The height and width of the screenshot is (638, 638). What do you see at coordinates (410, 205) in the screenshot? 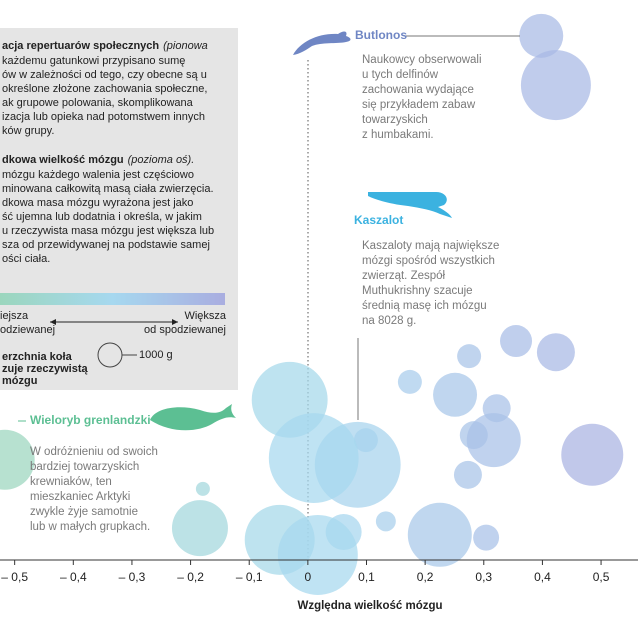
I see `sperm-whale-icon` at bounding box center [410, 205].